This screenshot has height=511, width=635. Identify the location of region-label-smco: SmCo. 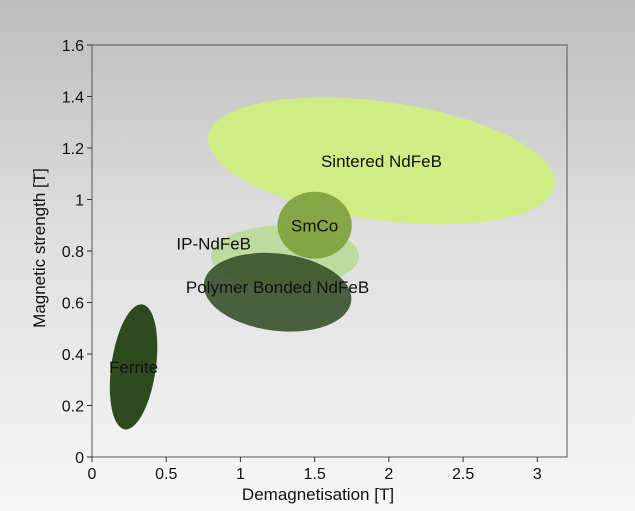
(314, 225).